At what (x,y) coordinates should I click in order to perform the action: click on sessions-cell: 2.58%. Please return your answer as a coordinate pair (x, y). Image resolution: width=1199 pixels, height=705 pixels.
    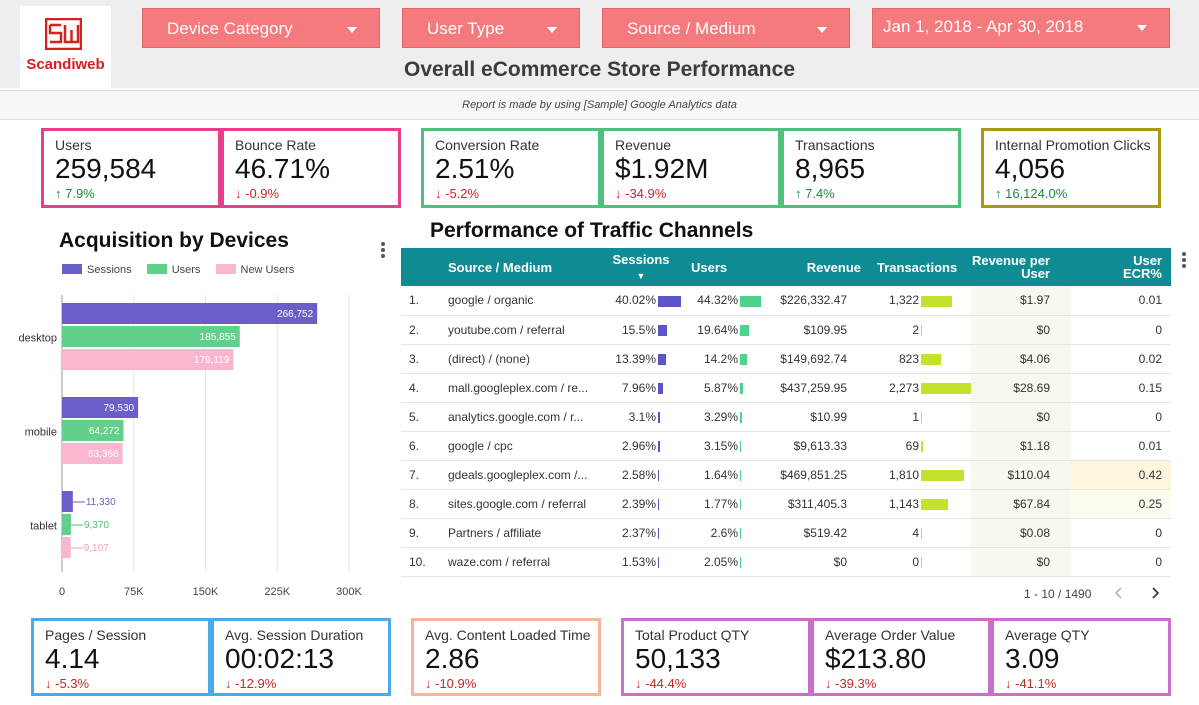
    Looking at the image, I should click on (641, 474).